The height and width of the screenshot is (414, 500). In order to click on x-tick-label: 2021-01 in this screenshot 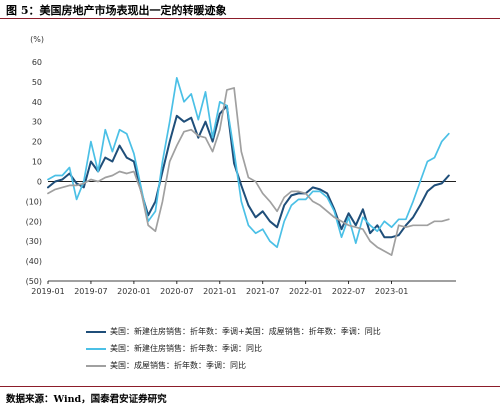, I will do `click(219, 291)`.